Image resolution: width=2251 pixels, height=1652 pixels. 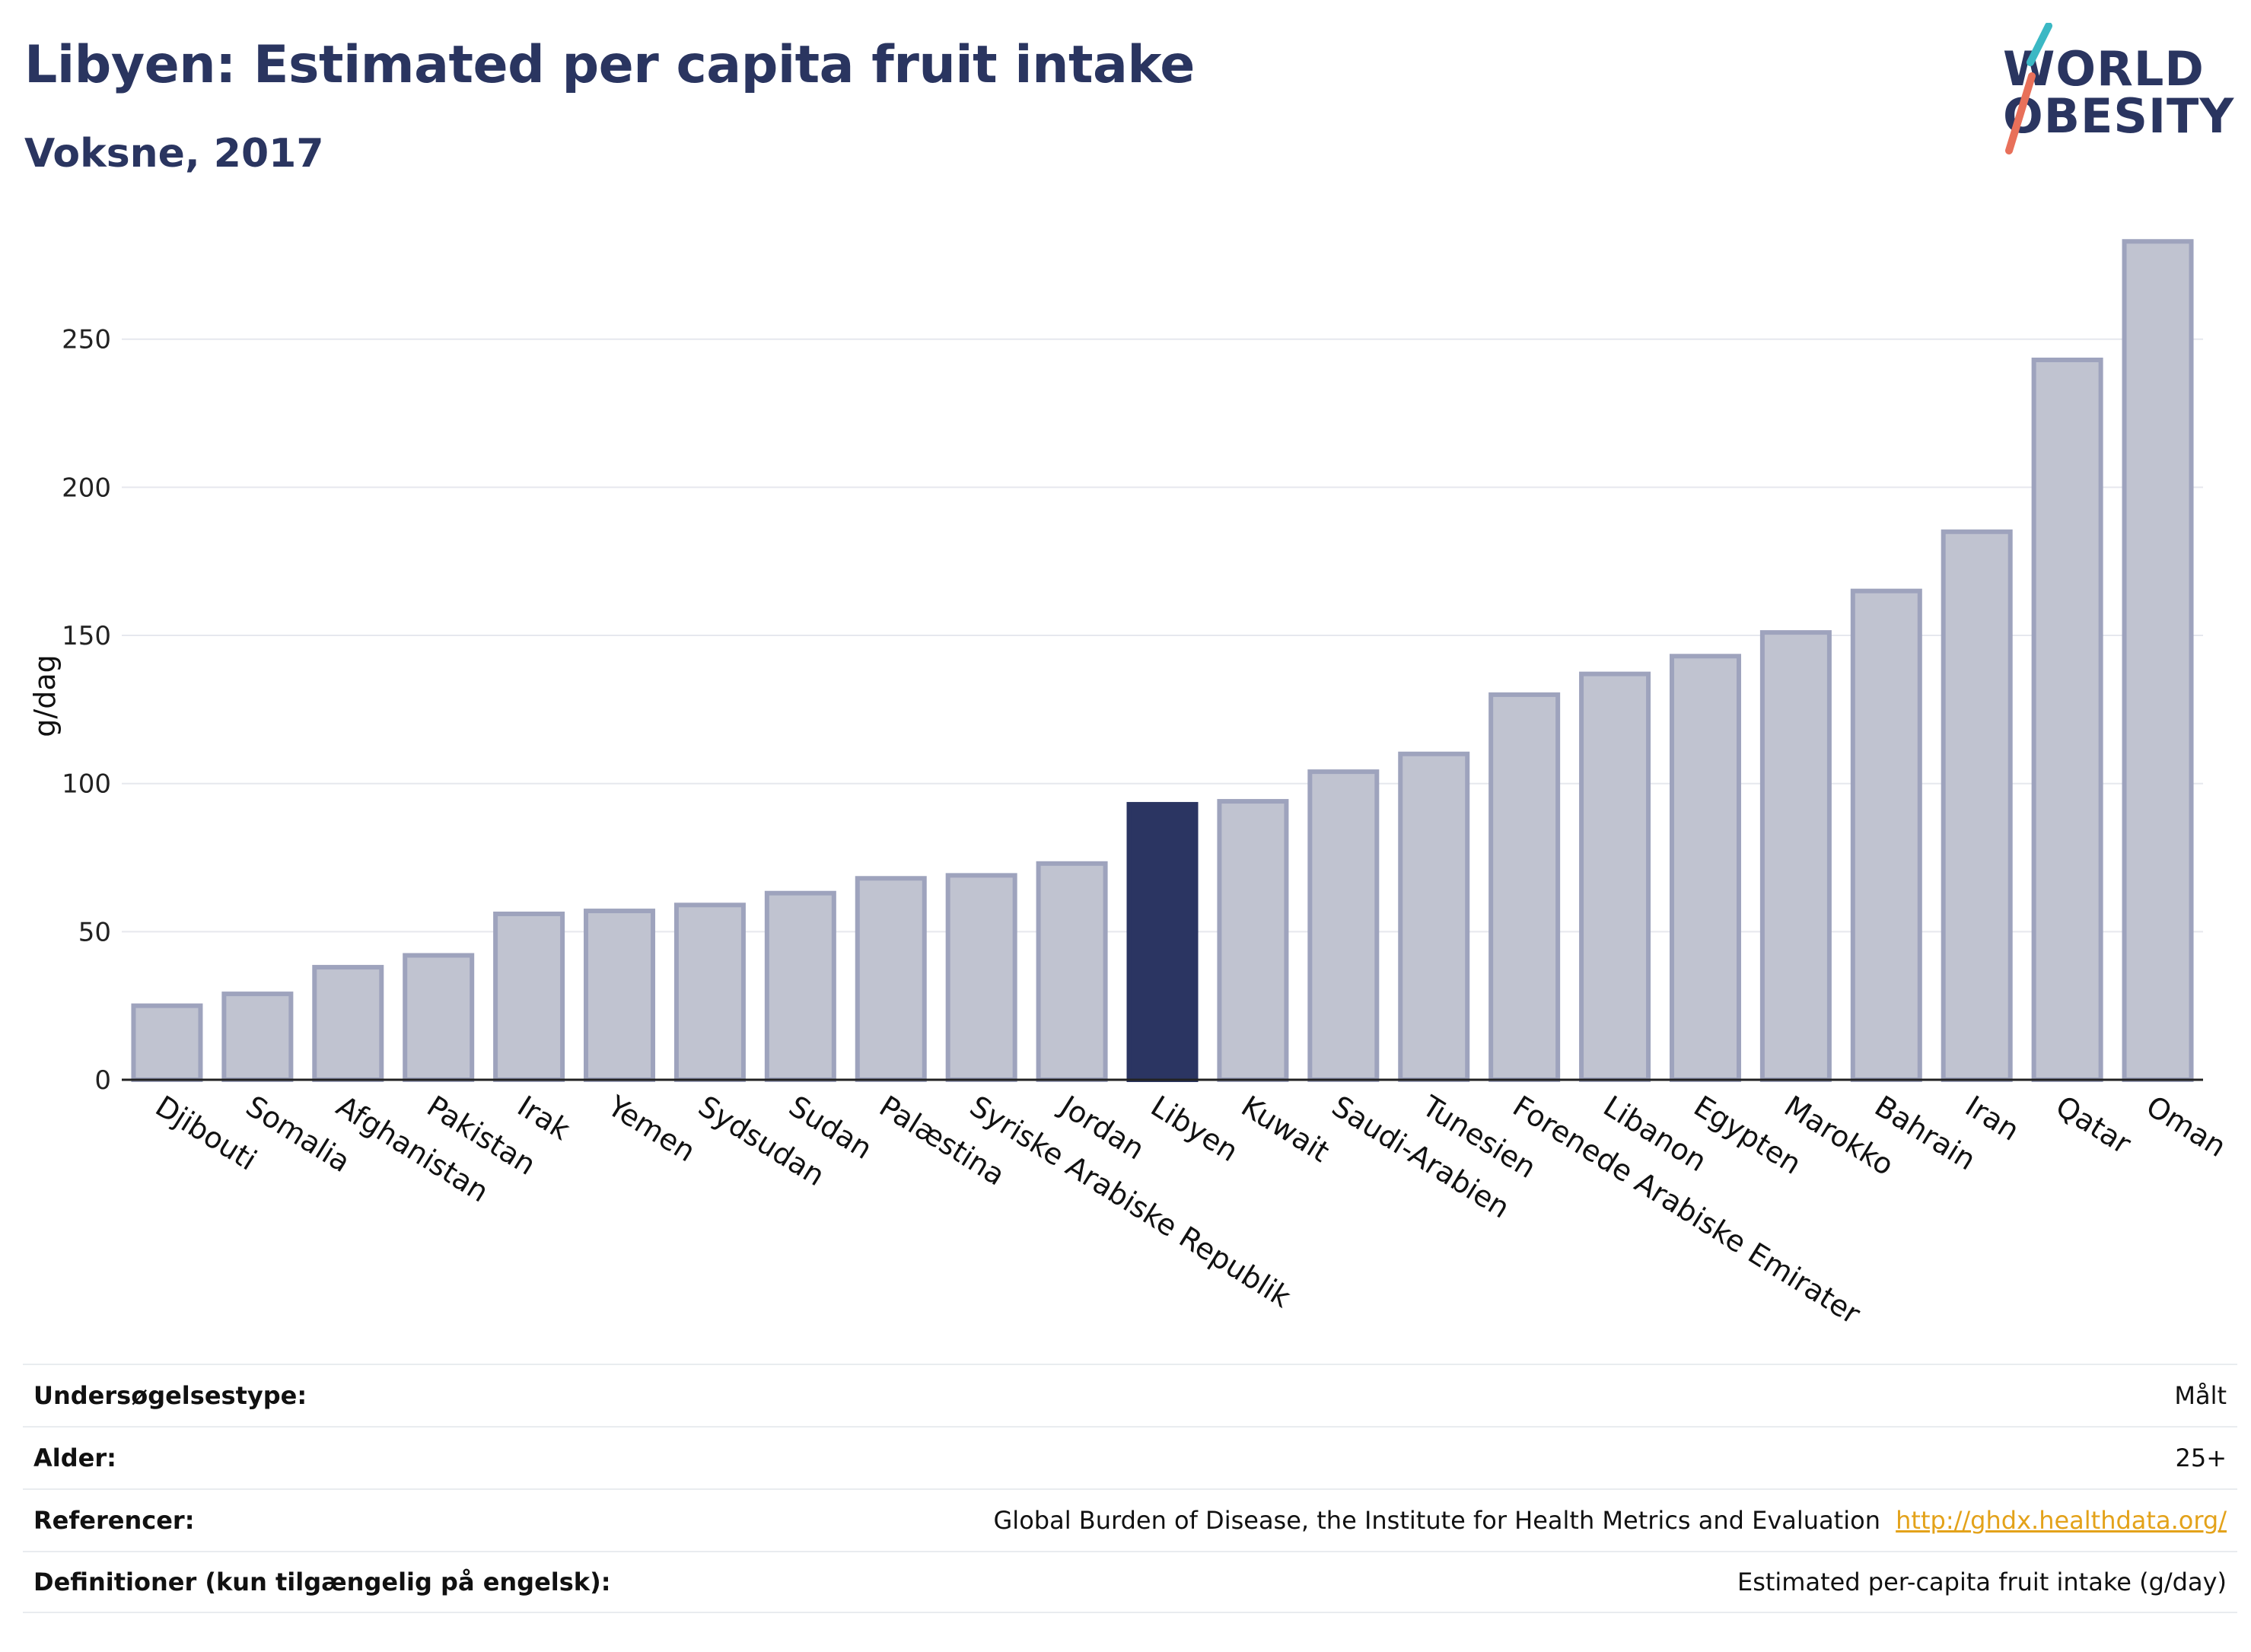 What do you see at coordinates (94, 932) in the screenshot?
I see `y-tick-label: 50` at bounding box center [94, 932].